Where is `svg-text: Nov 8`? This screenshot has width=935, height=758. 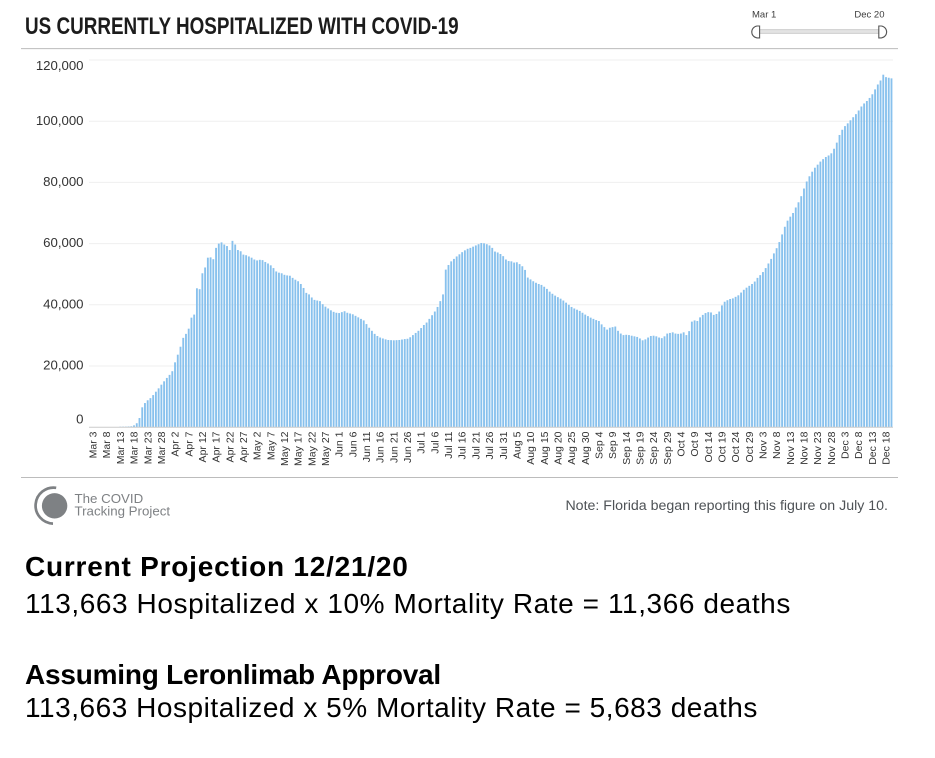
svg-text: Nov 8 is located at coordinates (777, 445).